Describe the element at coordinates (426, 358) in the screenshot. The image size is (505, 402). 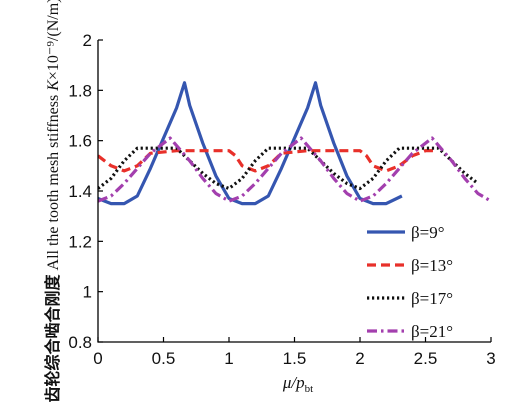
I see `x-tick-label: 2.5` at that location.